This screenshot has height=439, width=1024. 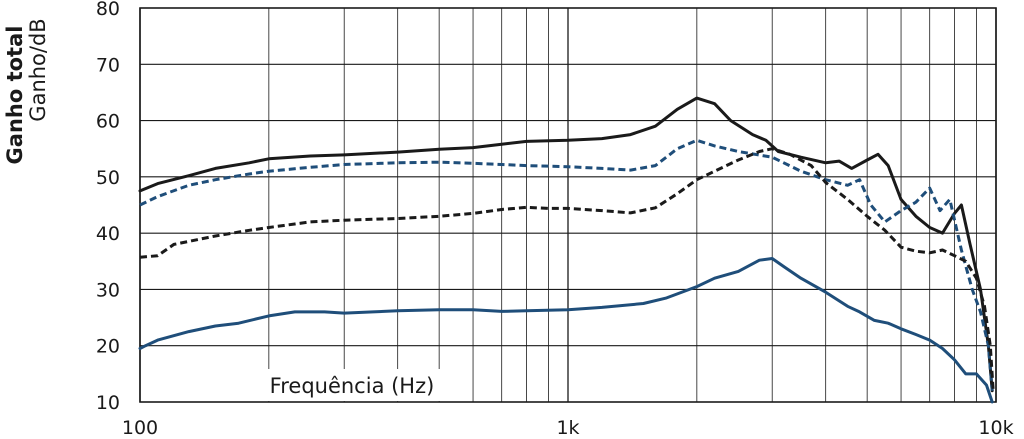 What do you see at coordinates (38, 69) in the screenshot?
I see `y-axis-label: Ganho/dB` at bounding box center [38, 69].